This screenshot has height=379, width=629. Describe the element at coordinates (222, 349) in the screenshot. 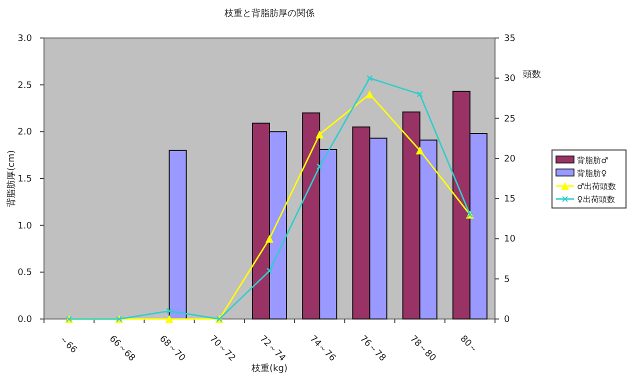

I see `x-tick-label: 70～72` at that location.